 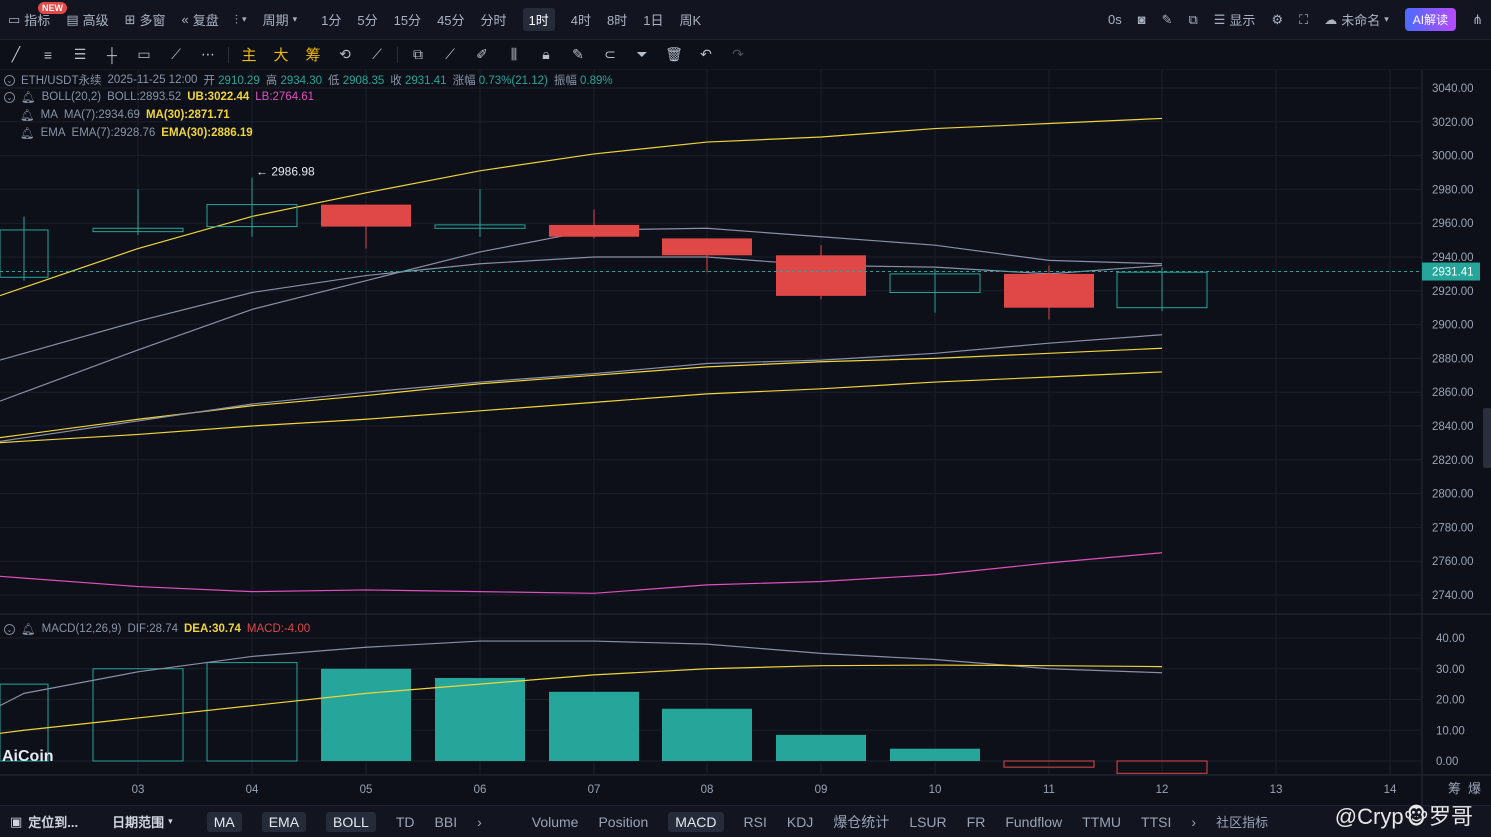 What do you see at coordinates (405, 821) in the screenshot?
I see `main-ind-td: TD` at bounding box center [405, 821].